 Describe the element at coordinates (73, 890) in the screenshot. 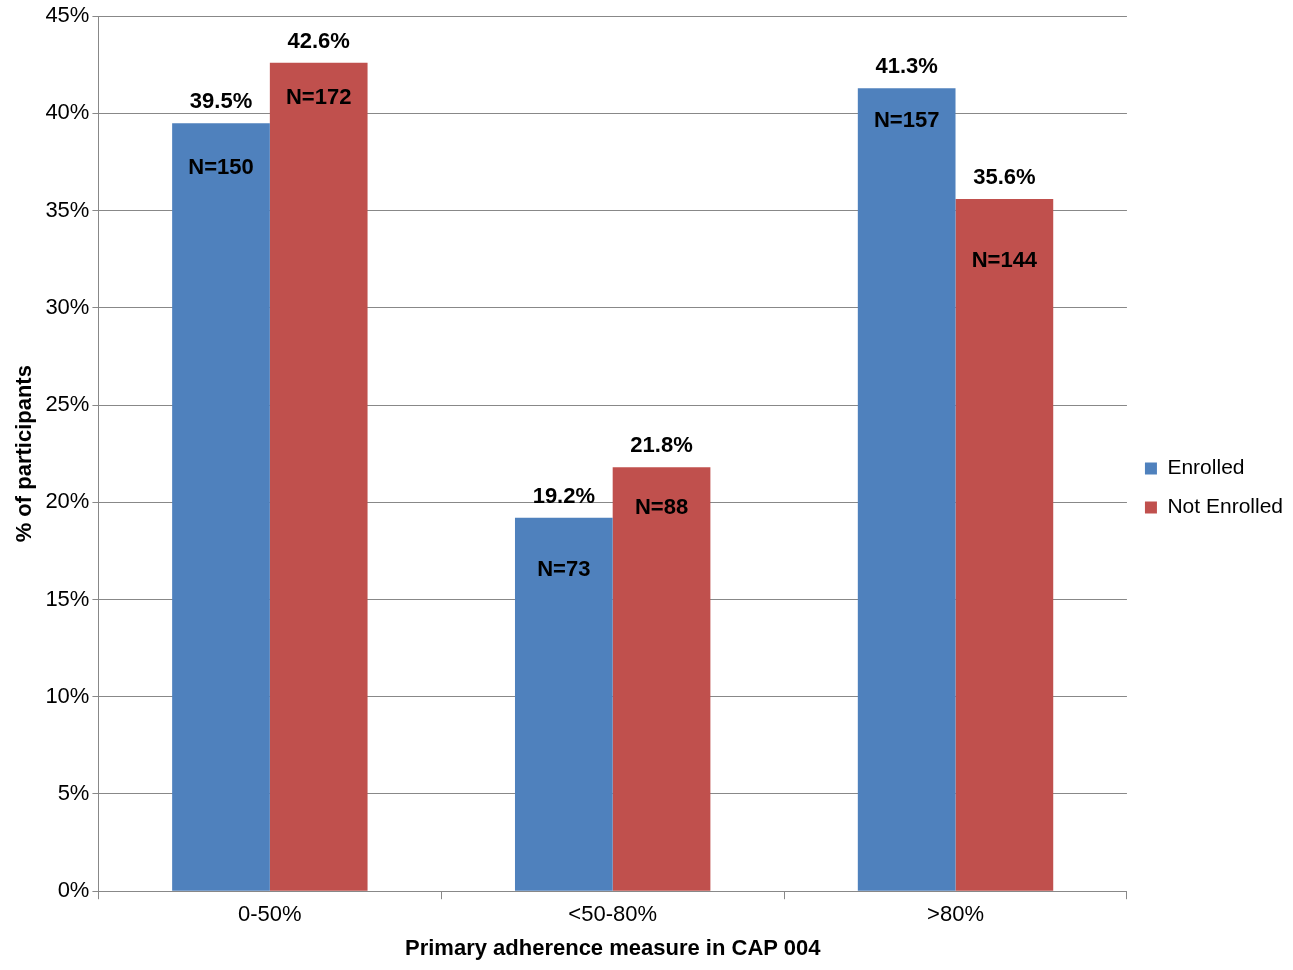

I see `y-tick-label: 0%` at that location.